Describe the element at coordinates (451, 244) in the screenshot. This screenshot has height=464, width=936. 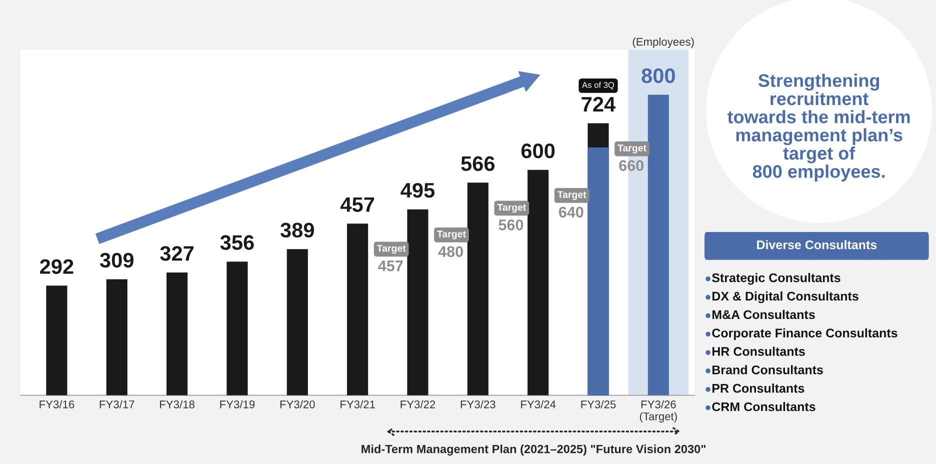
I see `annotation: Target 480` at that location.